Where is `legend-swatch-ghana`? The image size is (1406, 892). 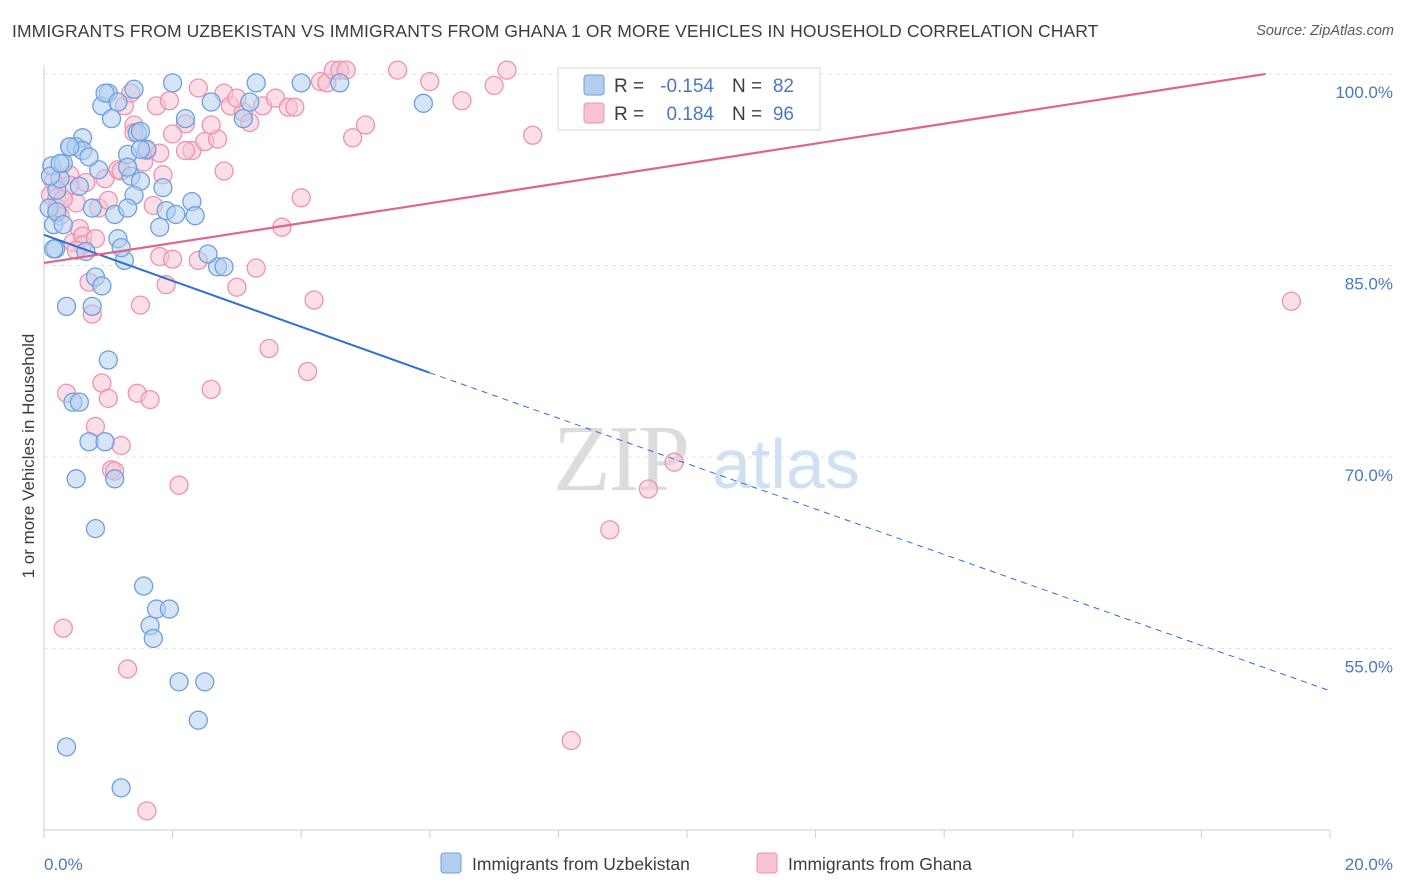
legend-swatch-ghana is located at coordinates (594, 113).